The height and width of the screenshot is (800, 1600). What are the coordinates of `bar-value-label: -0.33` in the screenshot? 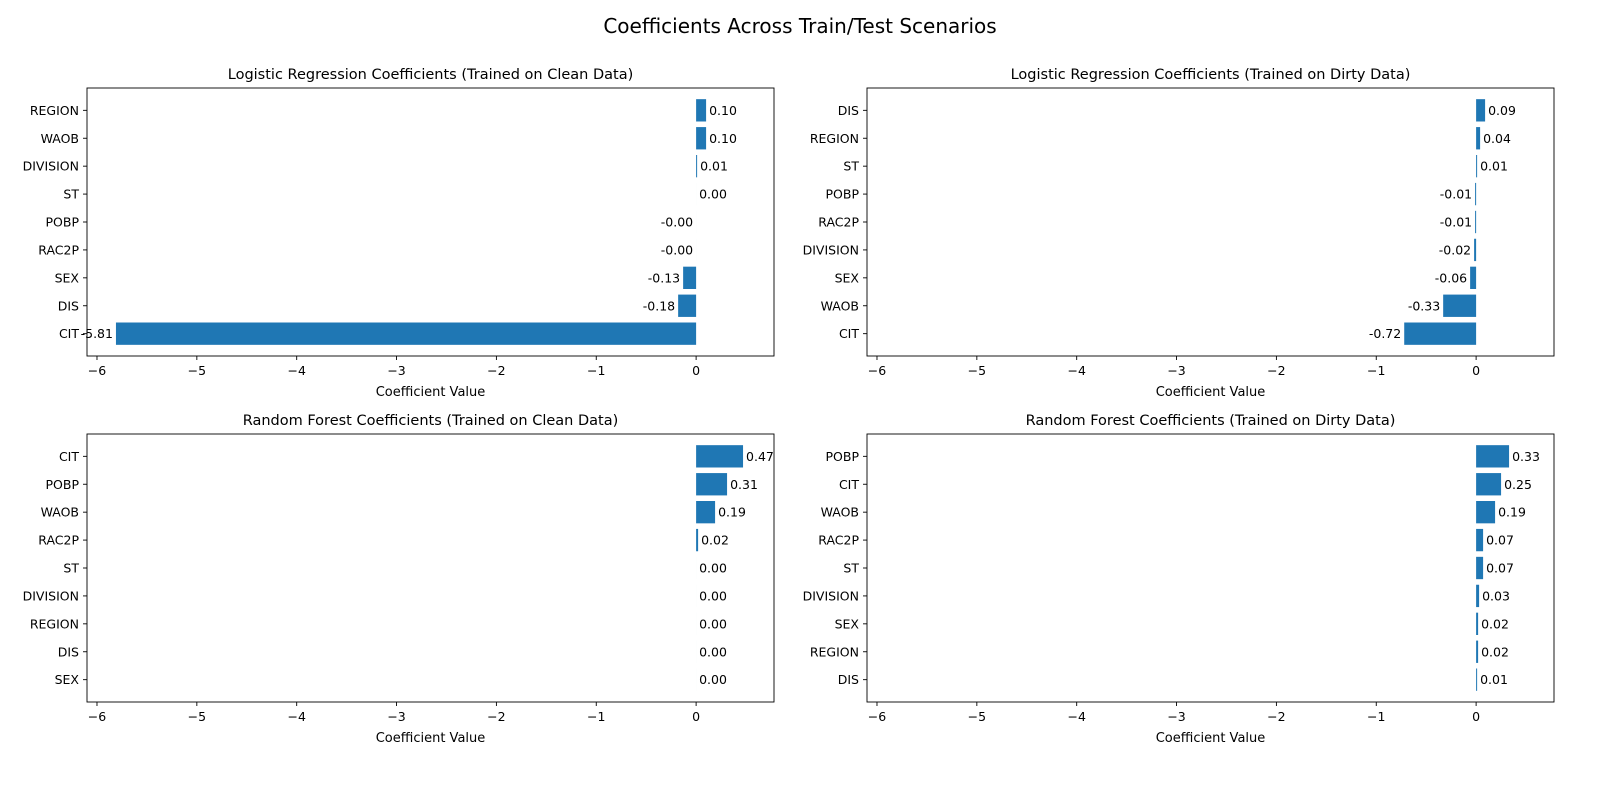 It's located at (1424, 305).